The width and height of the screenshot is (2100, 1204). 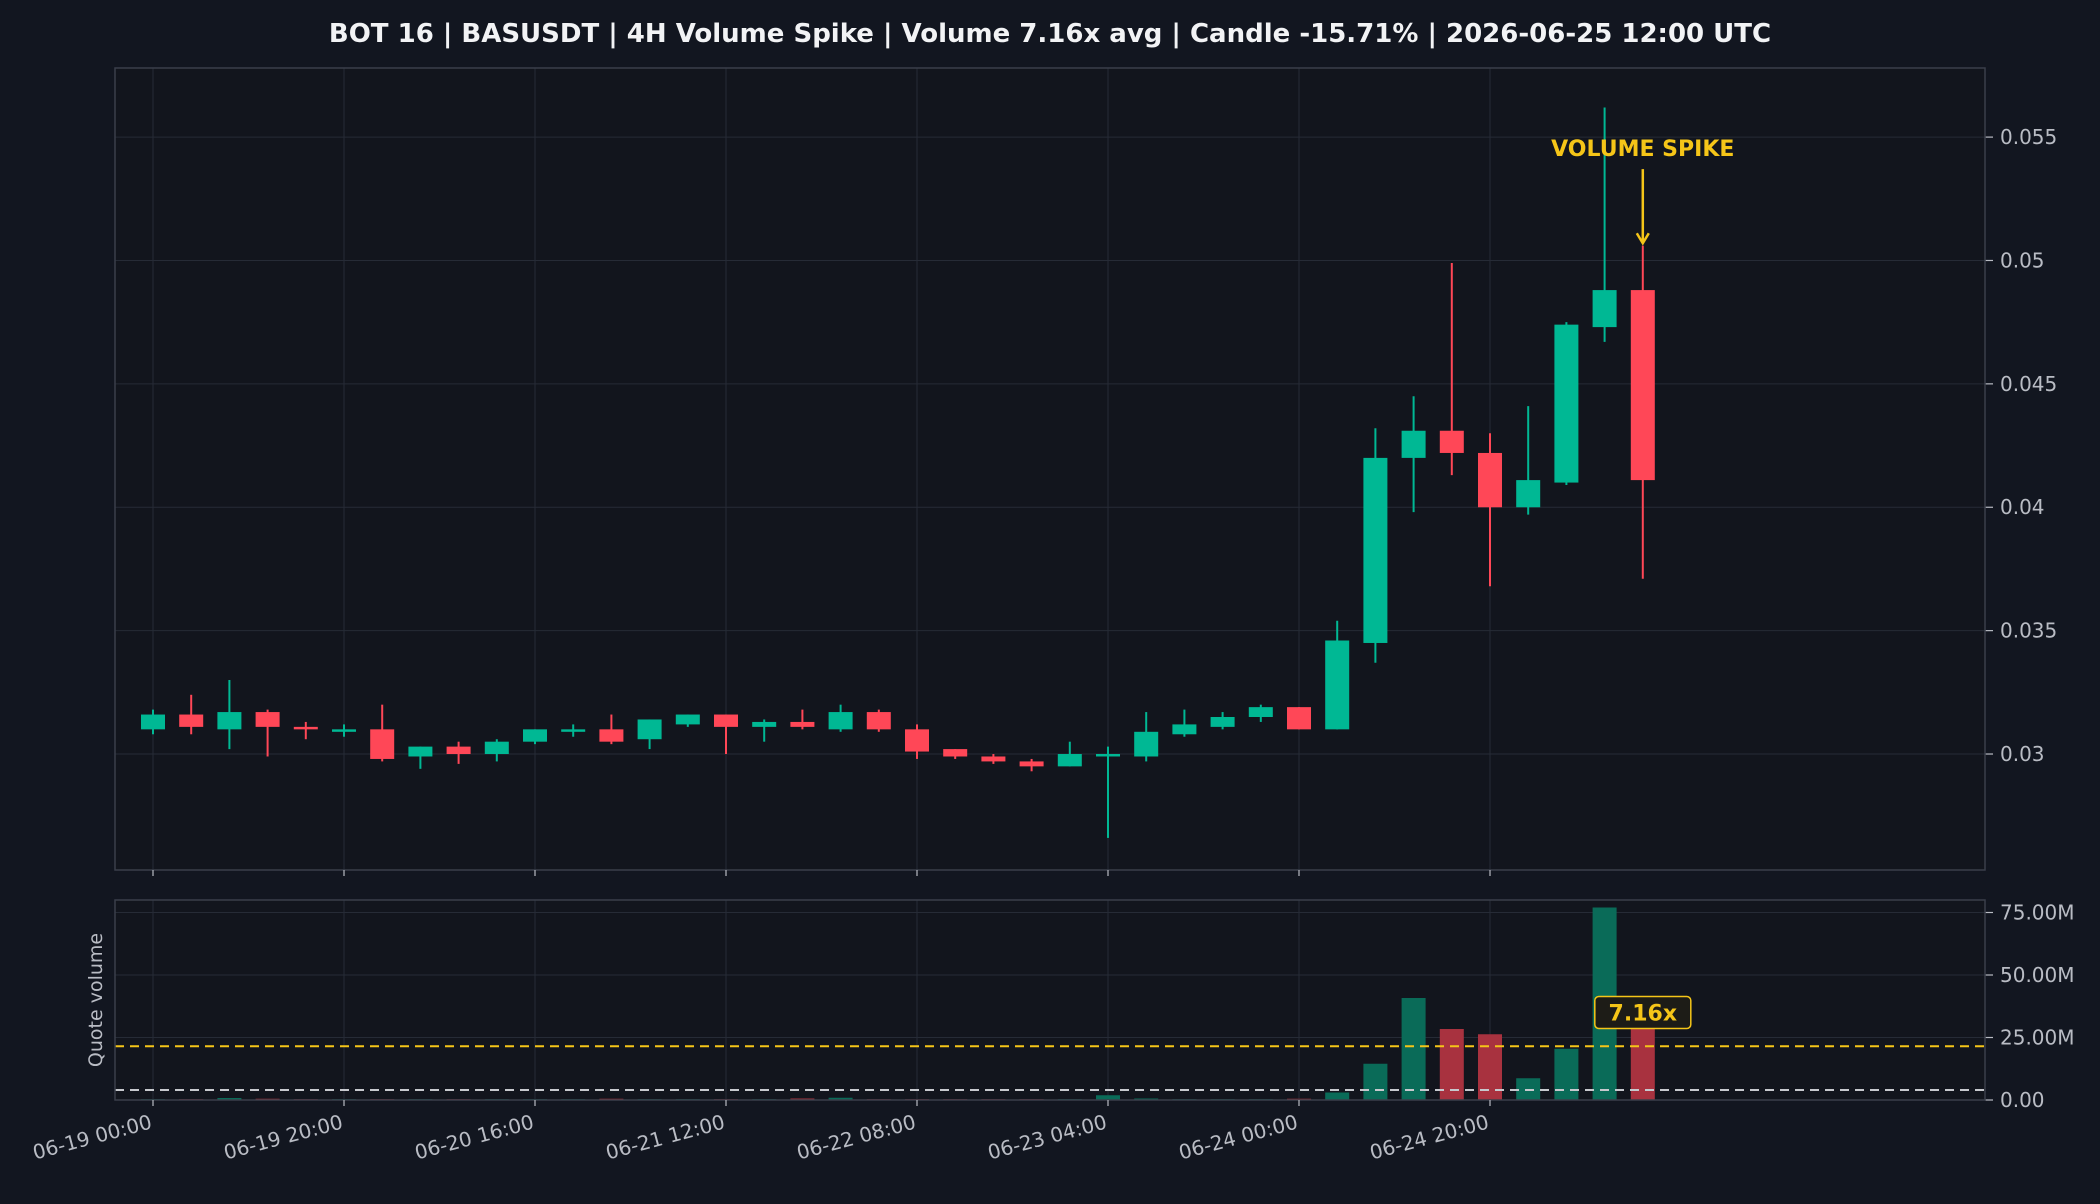 What do you see at coordinates (1642, 149) in the screenshot?
I see `volume-spike-label: VOLUME SPIKE` at bounding box center [1642, 149].